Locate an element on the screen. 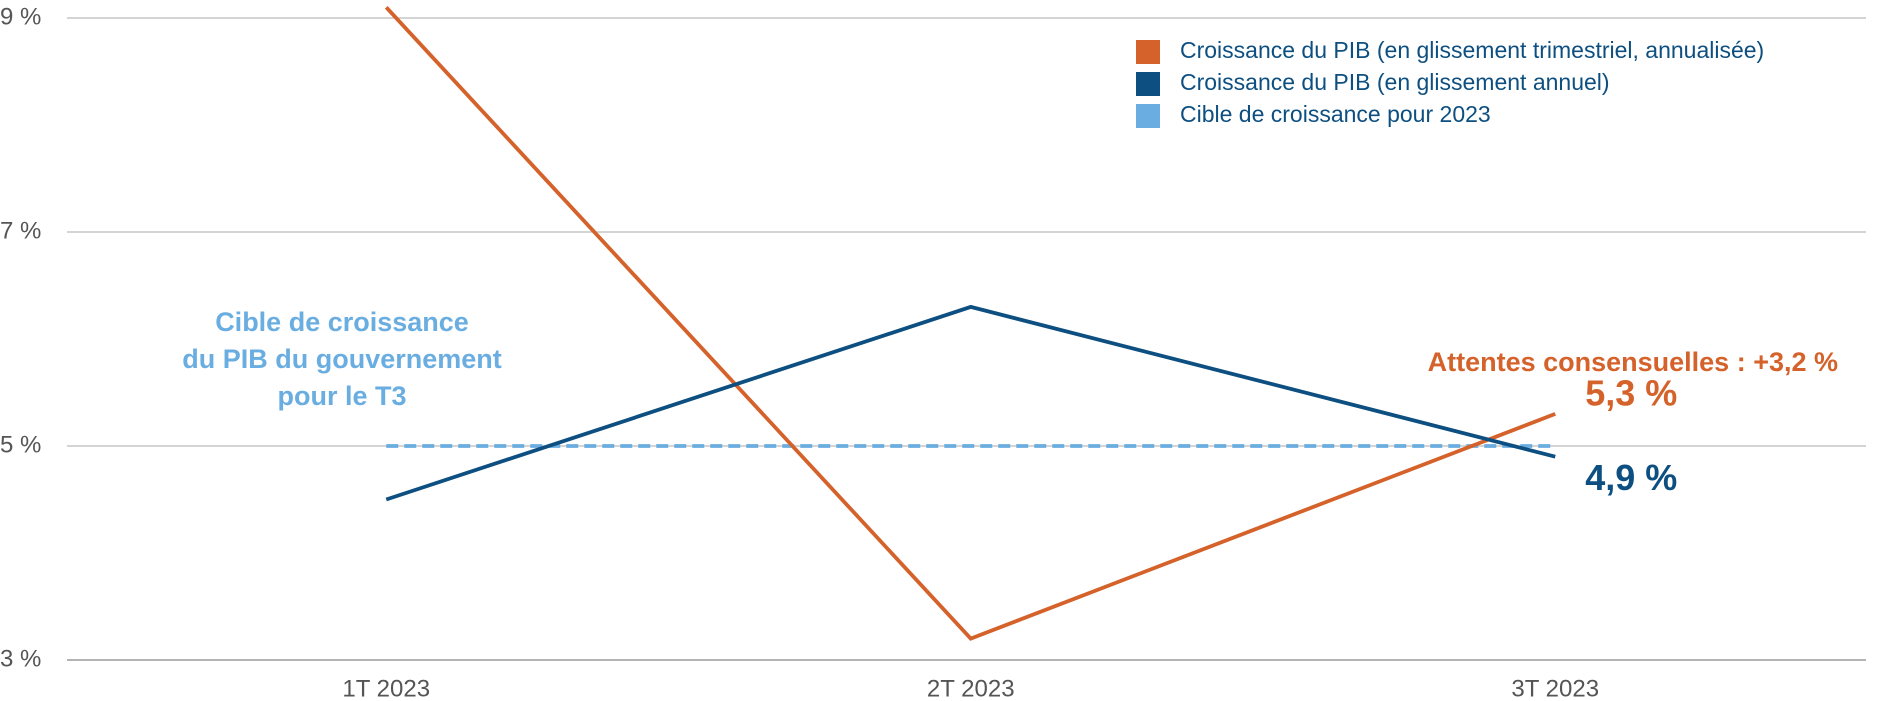 The image size is (1881, 701). annotation: Attentes consensuelles : +3,2 % is located at coordinates (1633, 362).